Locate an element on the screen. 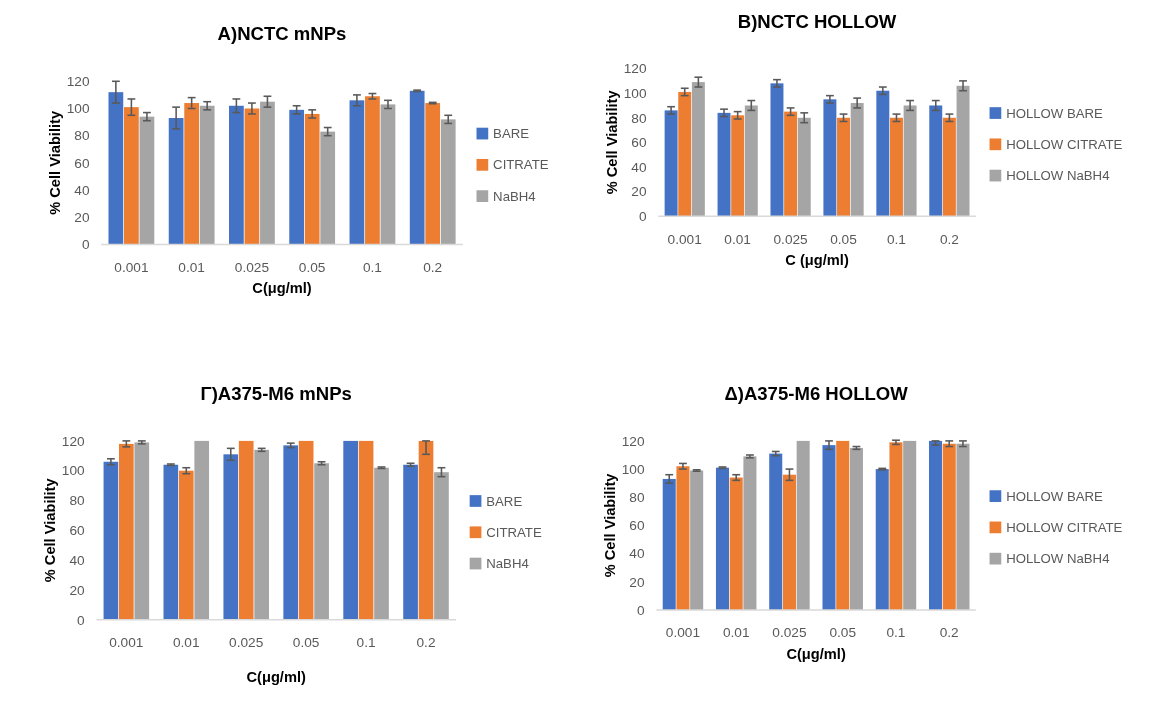 This screenshot has height=702, width=1168. chart-title: Β)NCTC HOLLOW is located at coordinates (817, 21).